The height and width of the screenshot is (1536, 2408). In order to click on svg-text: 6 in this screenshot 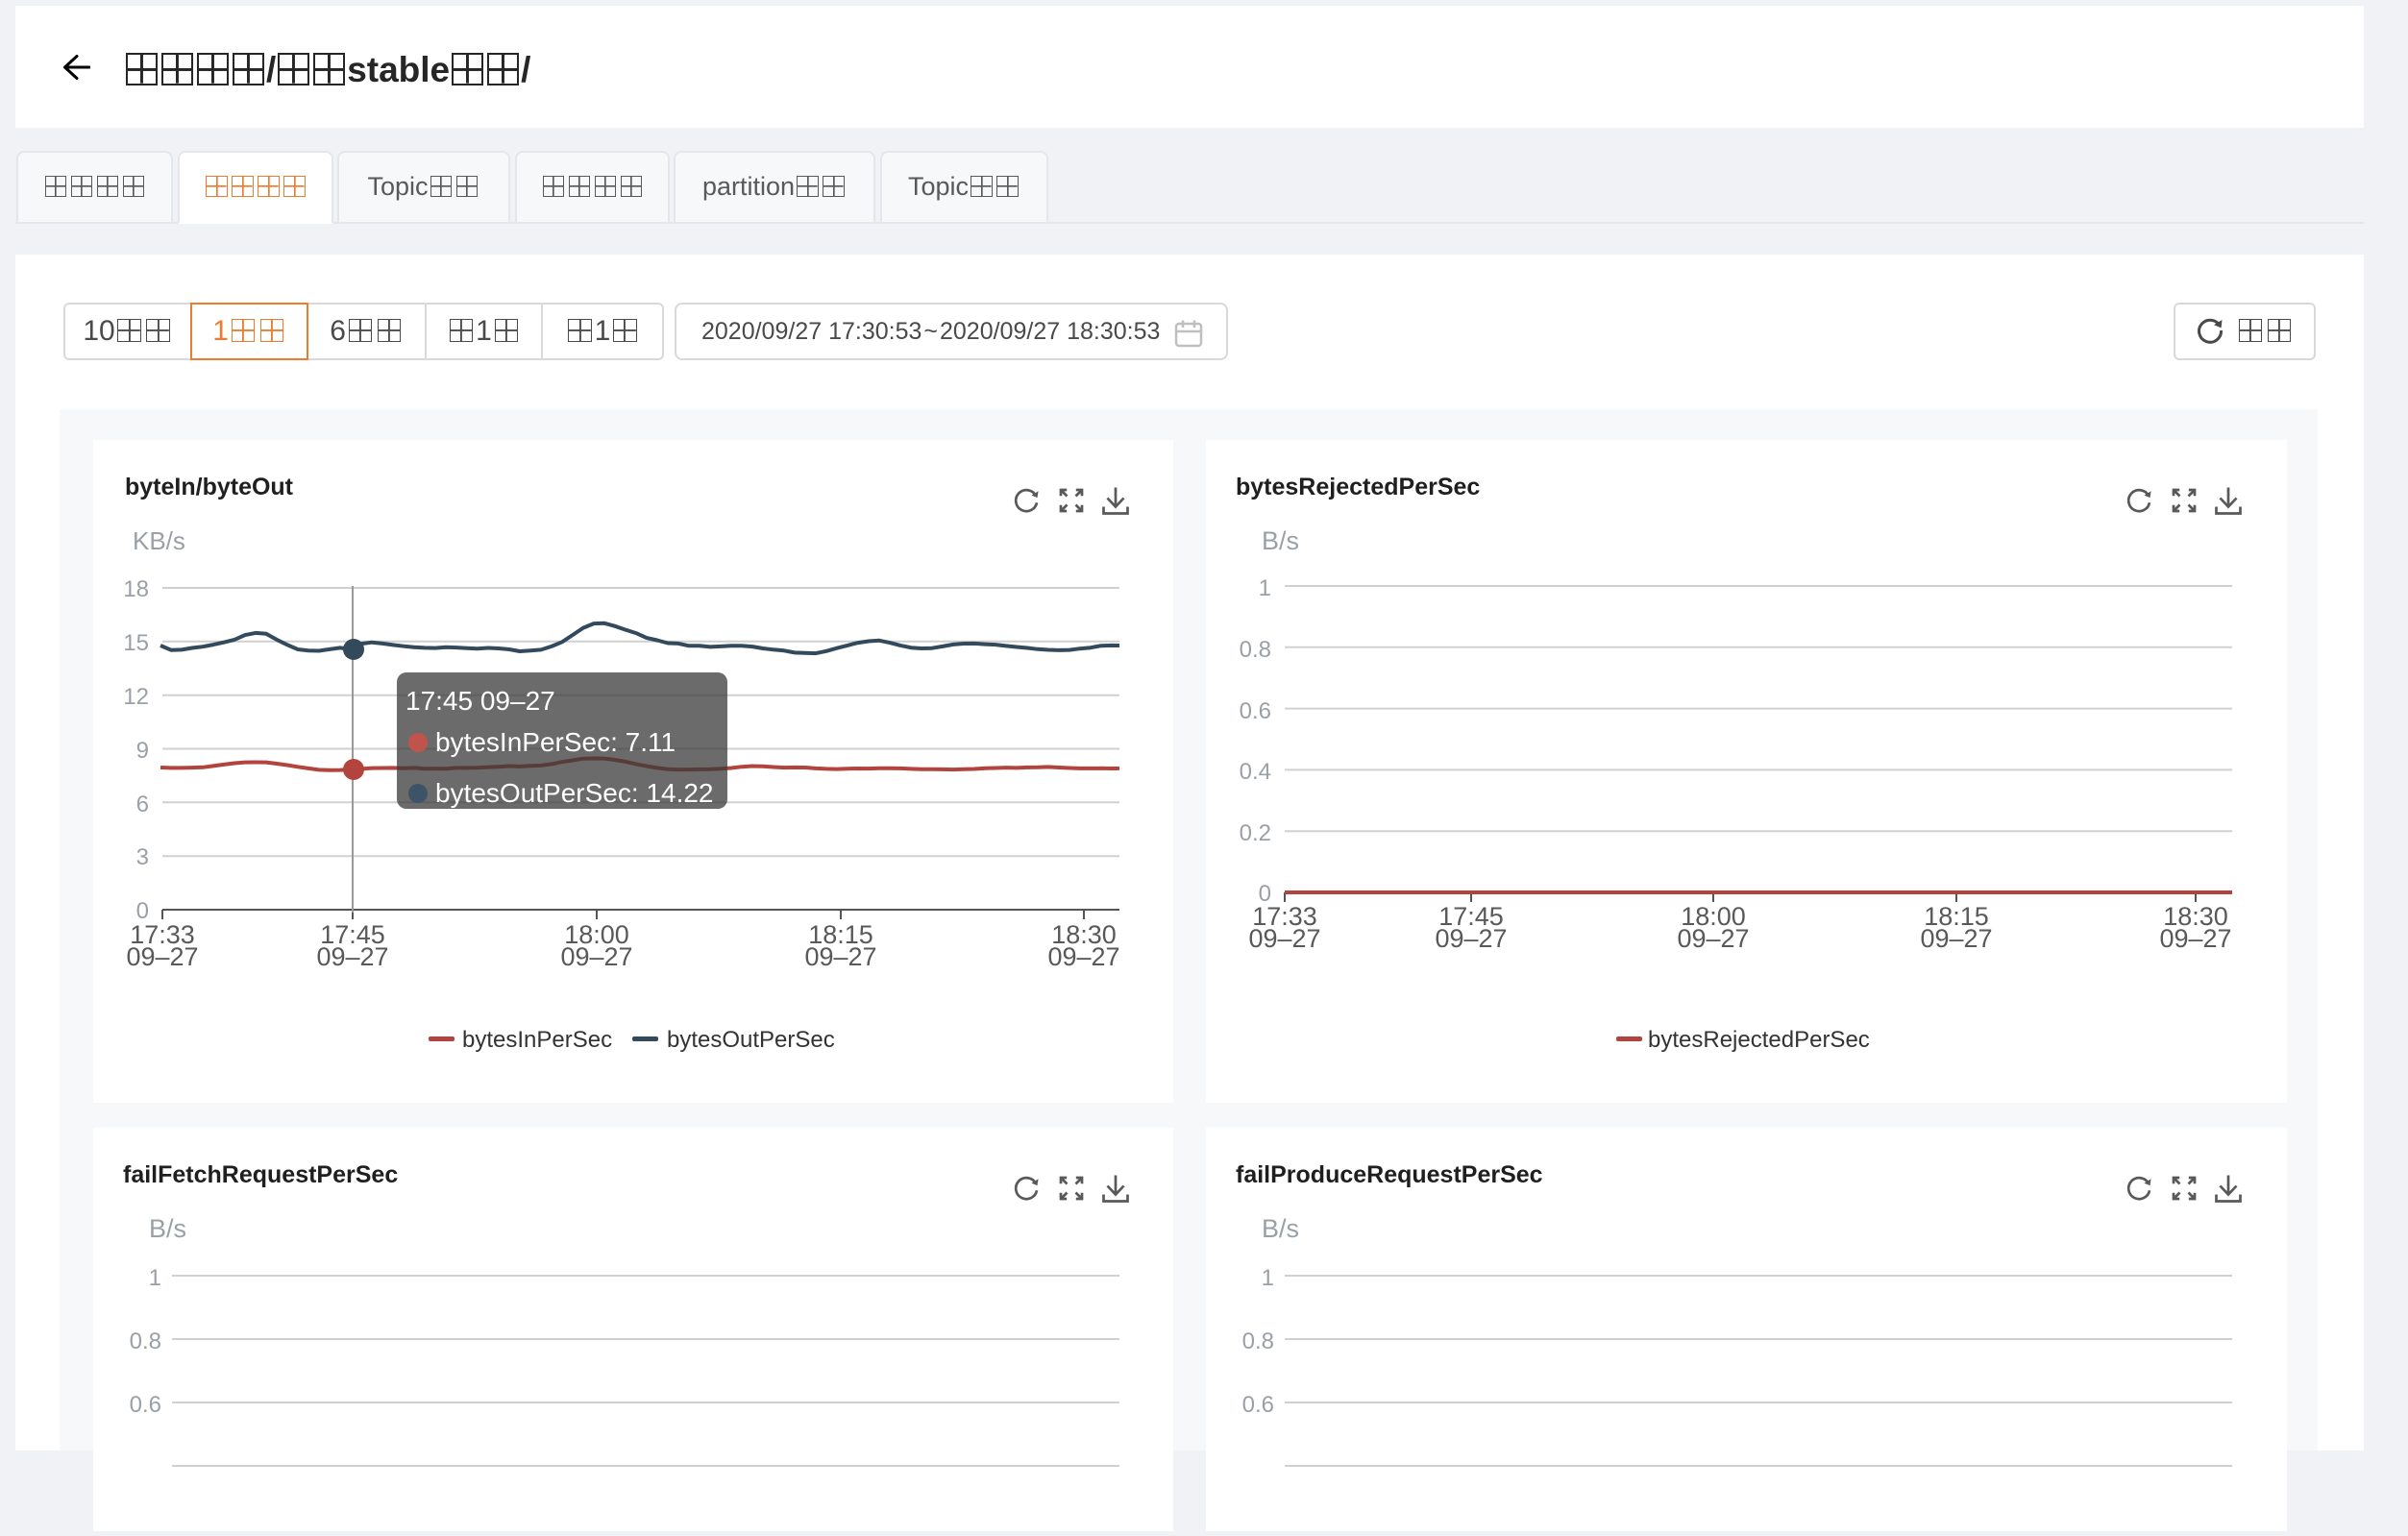, I will do `click(143, 804)`.